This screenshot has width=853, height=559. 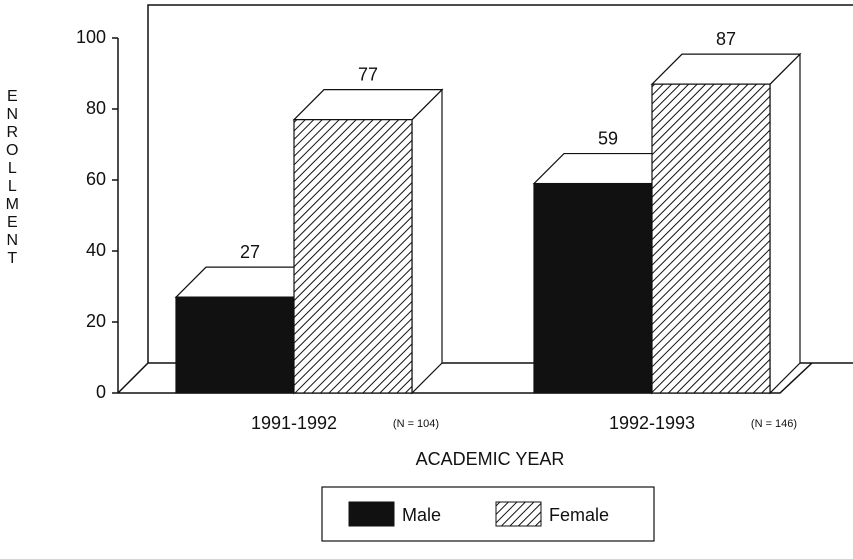 What do you see at coordinates (416, 424) in the screenshot?
I see `annotation: (N = 104)` at bounding box center [416, 424].